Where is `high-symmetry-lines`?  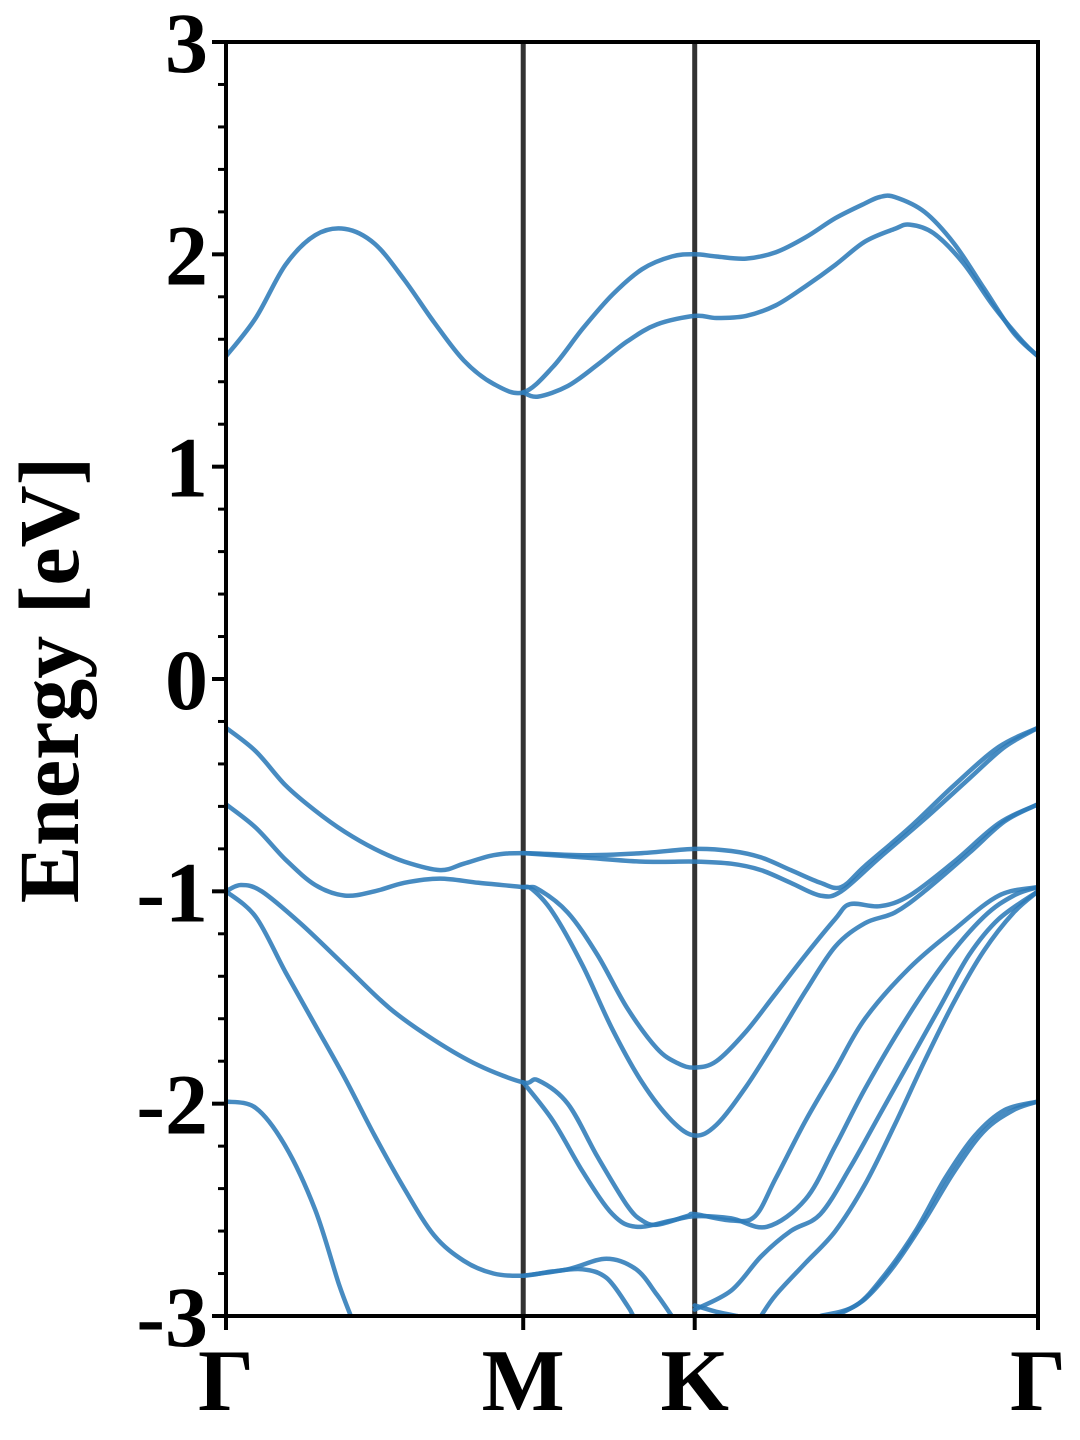
high-symmetry-lines is located at coordinates (609, 679).